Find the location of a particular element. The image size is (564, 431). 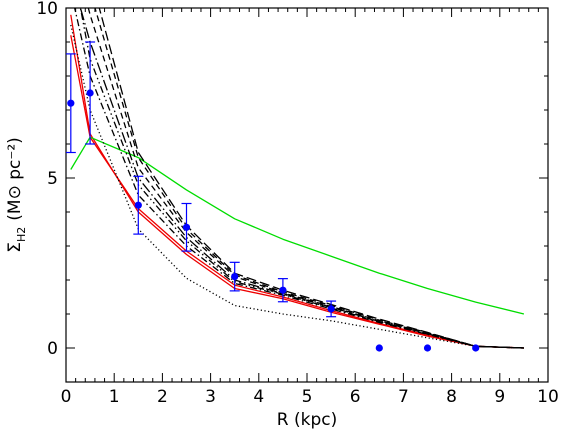

y-axis-title-symbol: Σ is located at coordinates (15, 247).